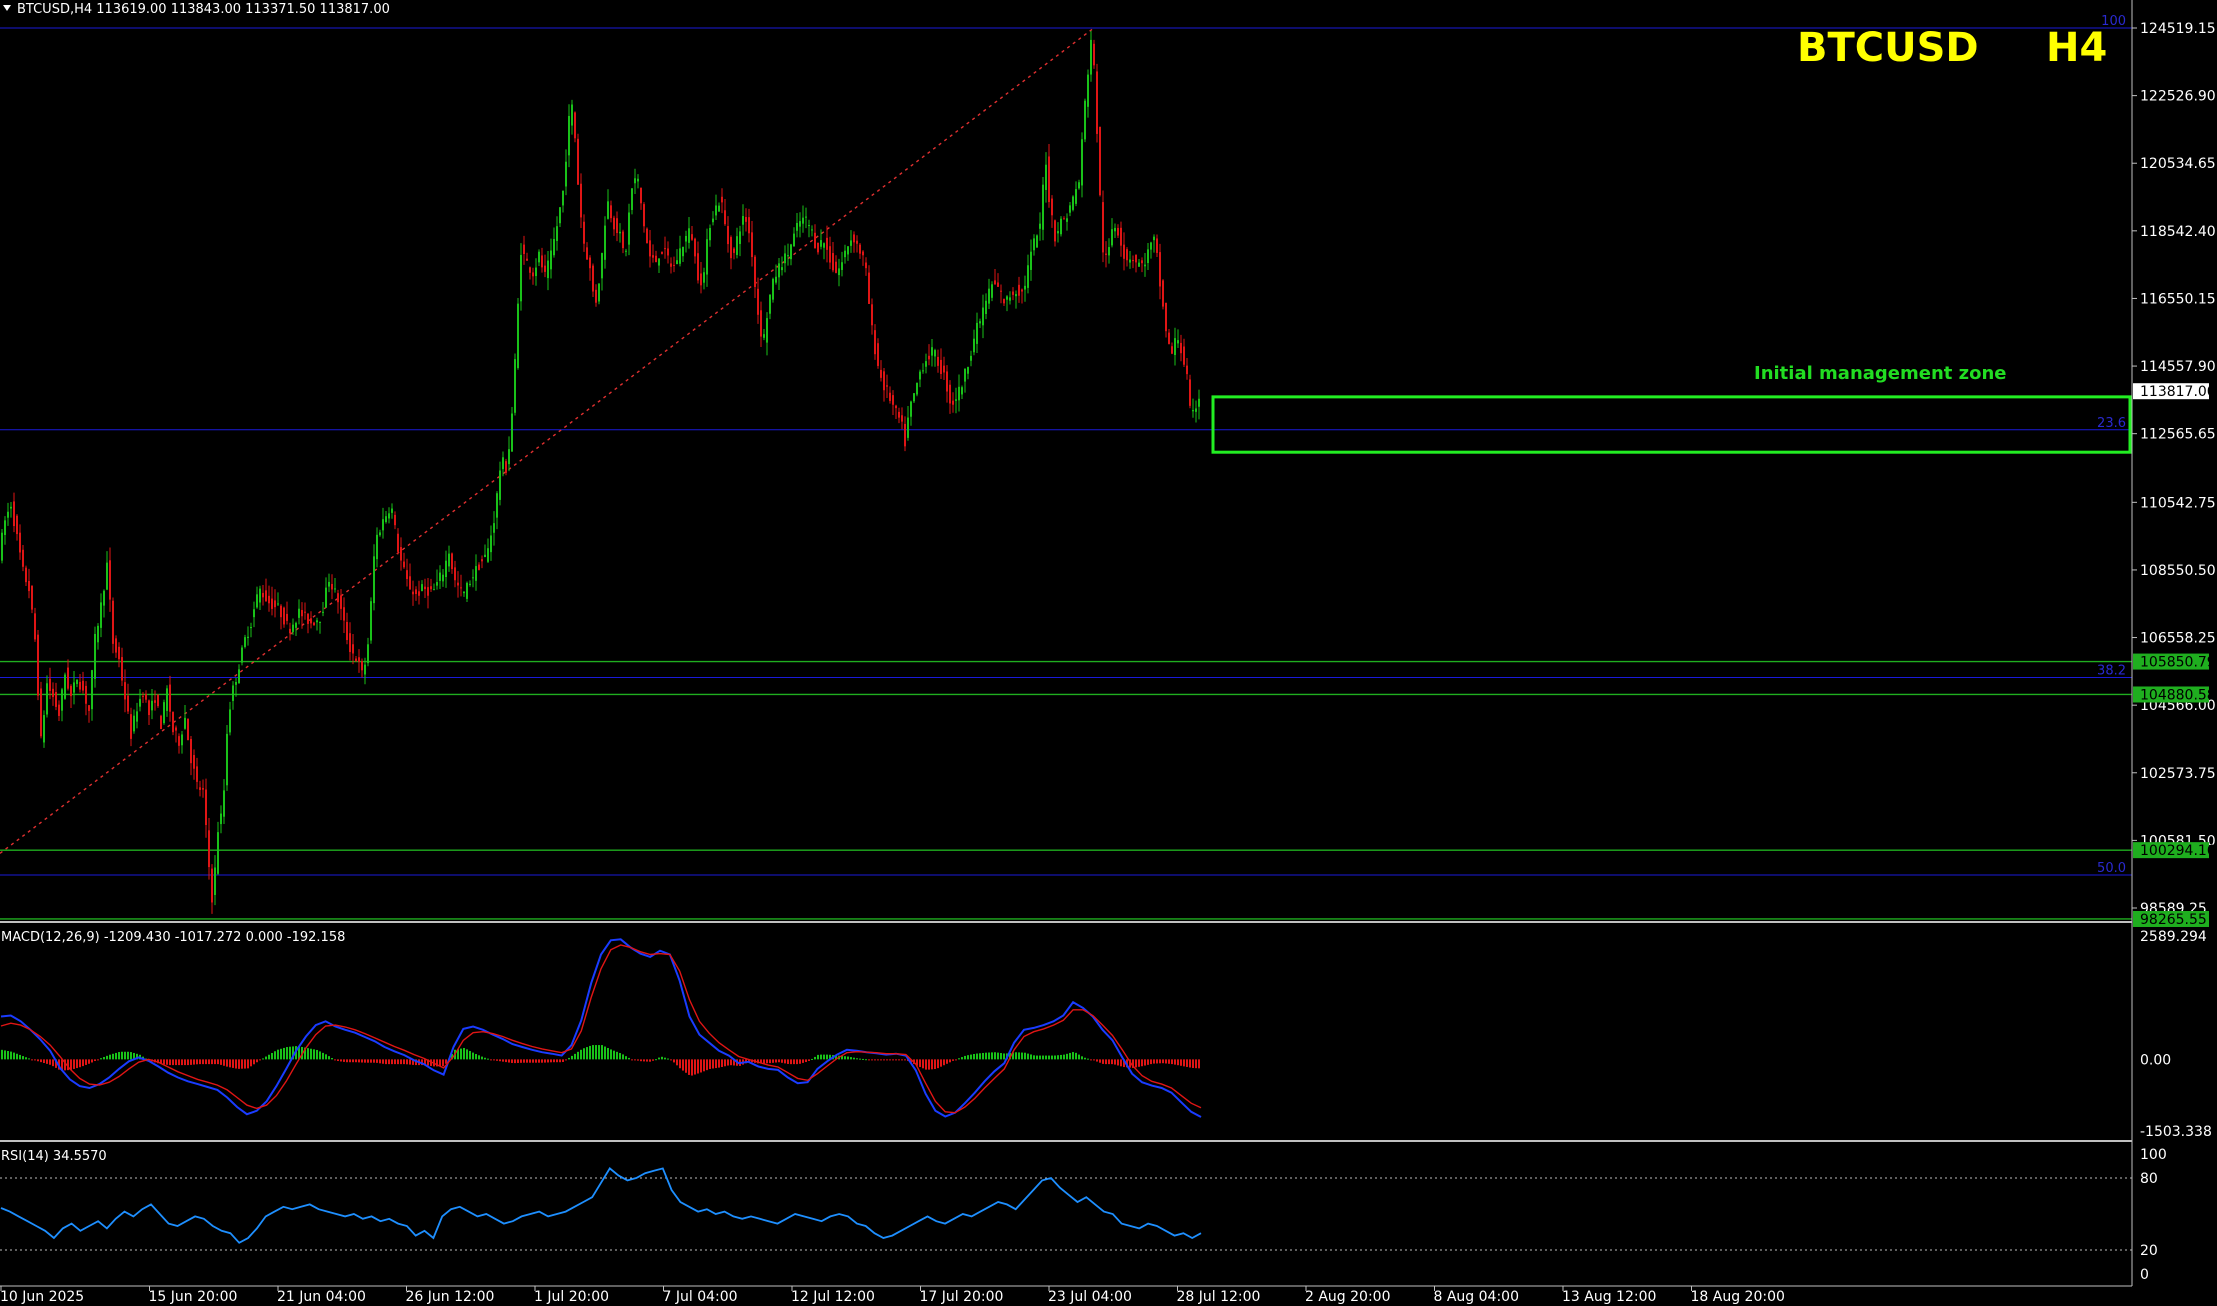 This screenshot has height=1306, width=2217. What do you see at coordinates (2178, 97) in the screenshot?
I see `price-tick-label: 122526.90` at bounding box center [2178, 97].